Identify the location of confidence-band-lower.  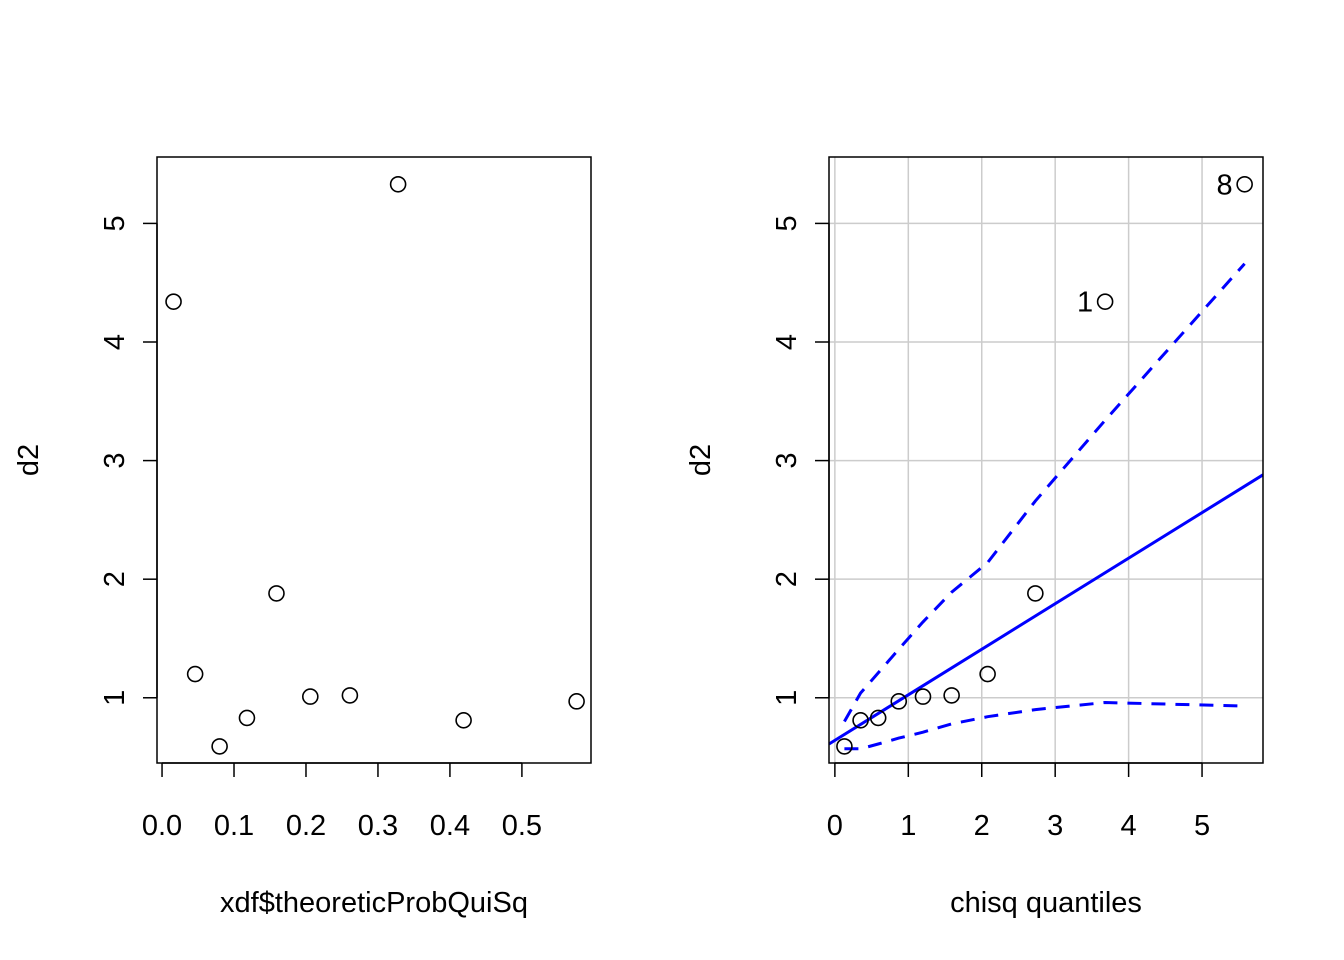
(1044, 725).